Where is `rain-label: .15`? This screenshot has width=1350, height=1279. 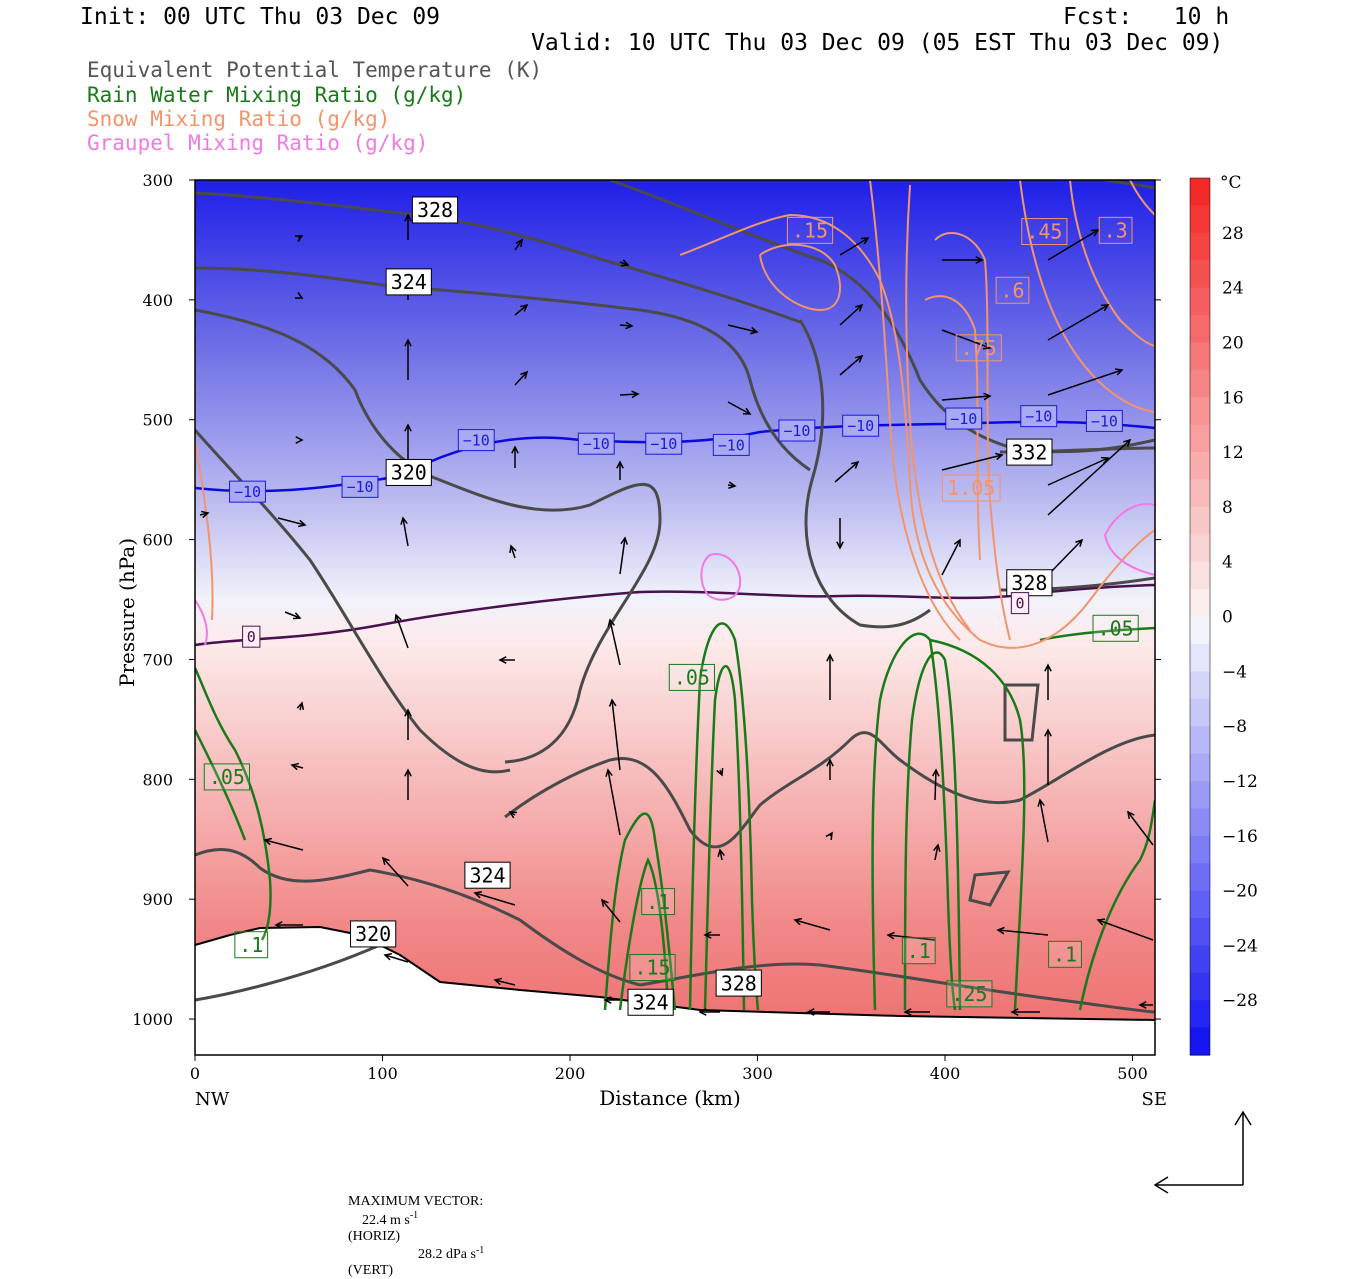 rain-label: .15 is located at coordinates (652, 967).